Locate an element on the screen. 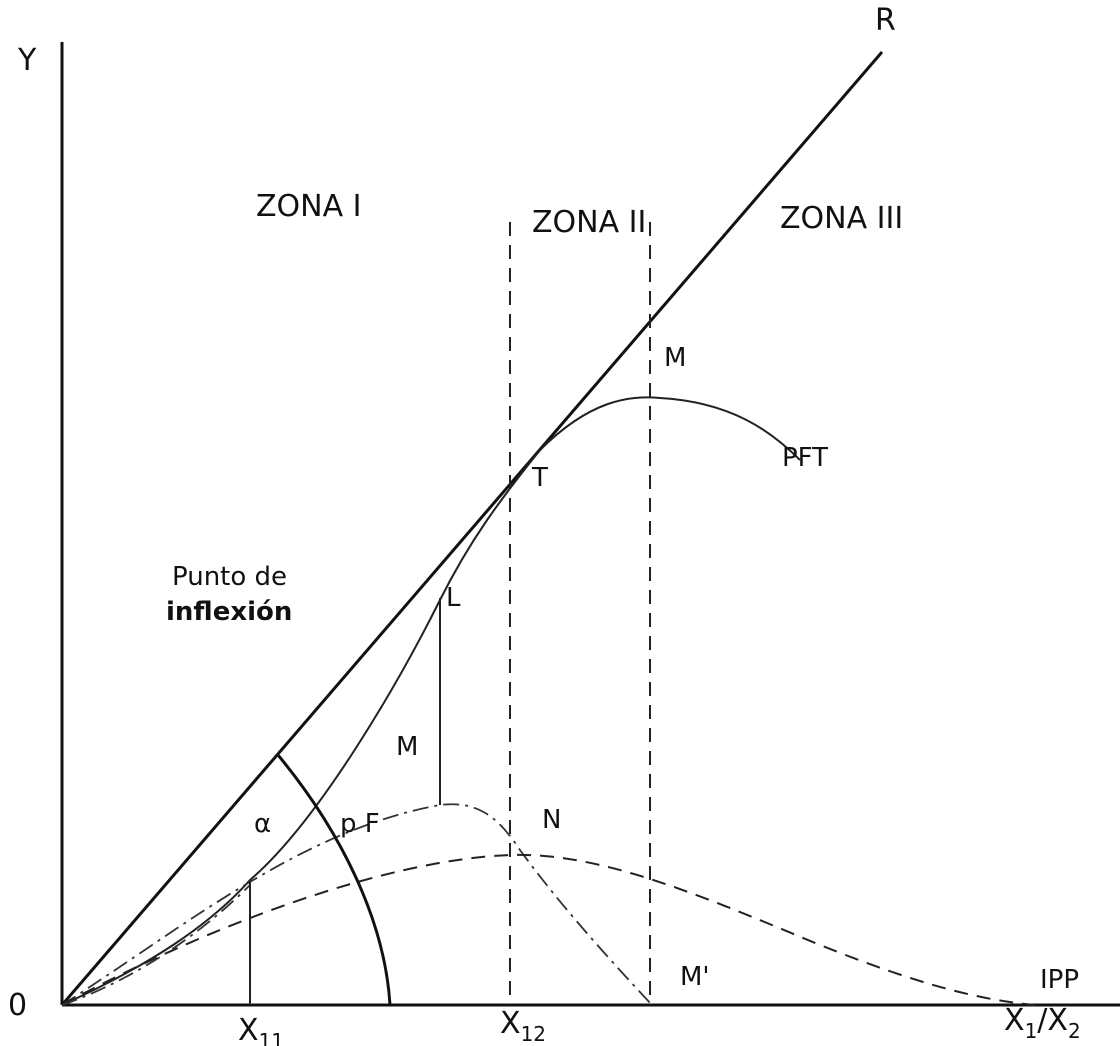 This screenshot has height=1046, width=1120. pft-label: PFT is located at coordinates (805, 458).